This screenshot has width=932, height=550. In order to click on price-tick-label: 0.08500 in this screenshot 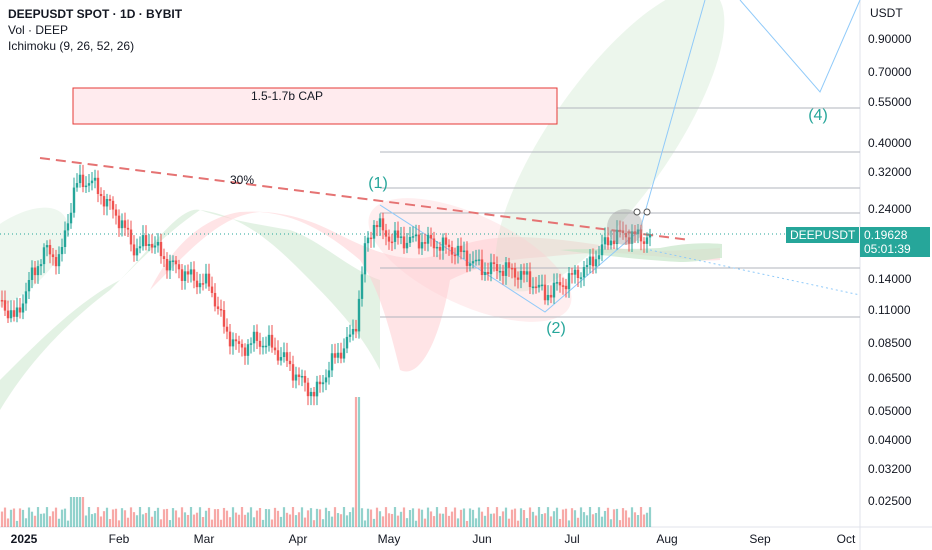, I will do `click(890, 343)`.